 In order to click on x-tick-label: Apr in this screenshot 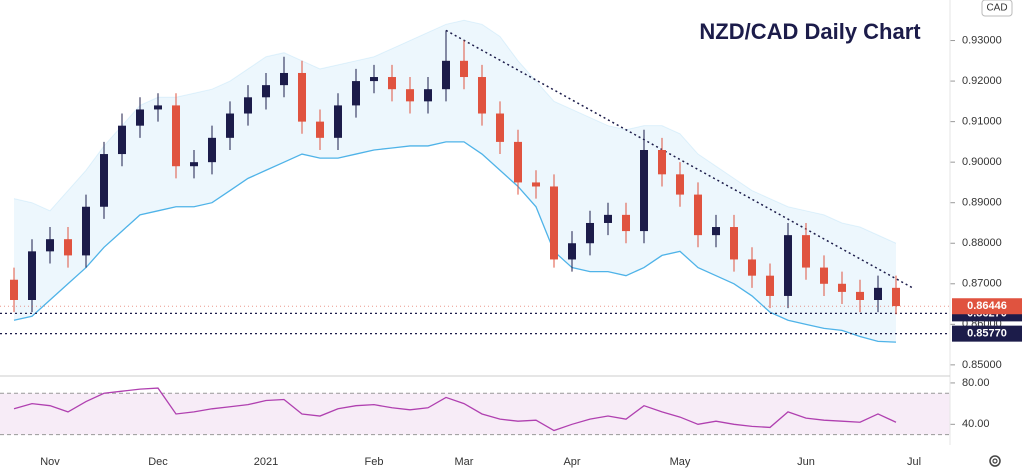, I will do `click(571, 462)`.